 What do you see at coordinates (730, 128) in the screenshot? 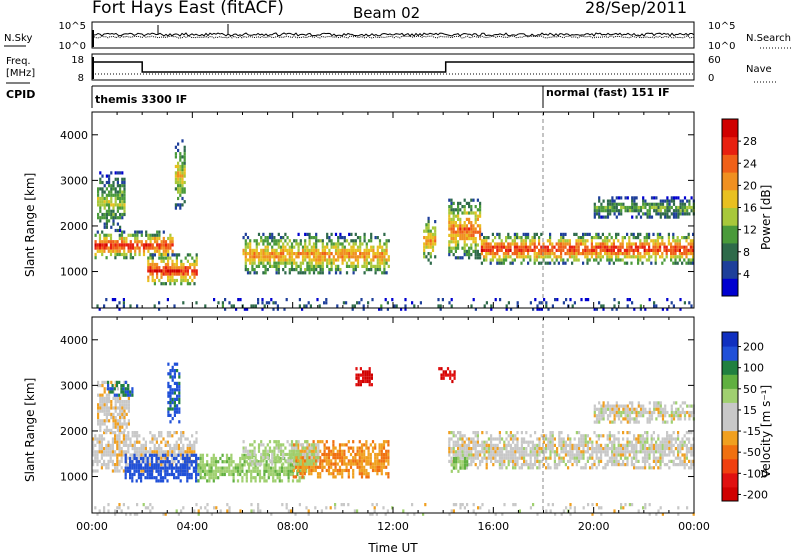
I see `colorbar-swatch` at bounding box center [730, 128].